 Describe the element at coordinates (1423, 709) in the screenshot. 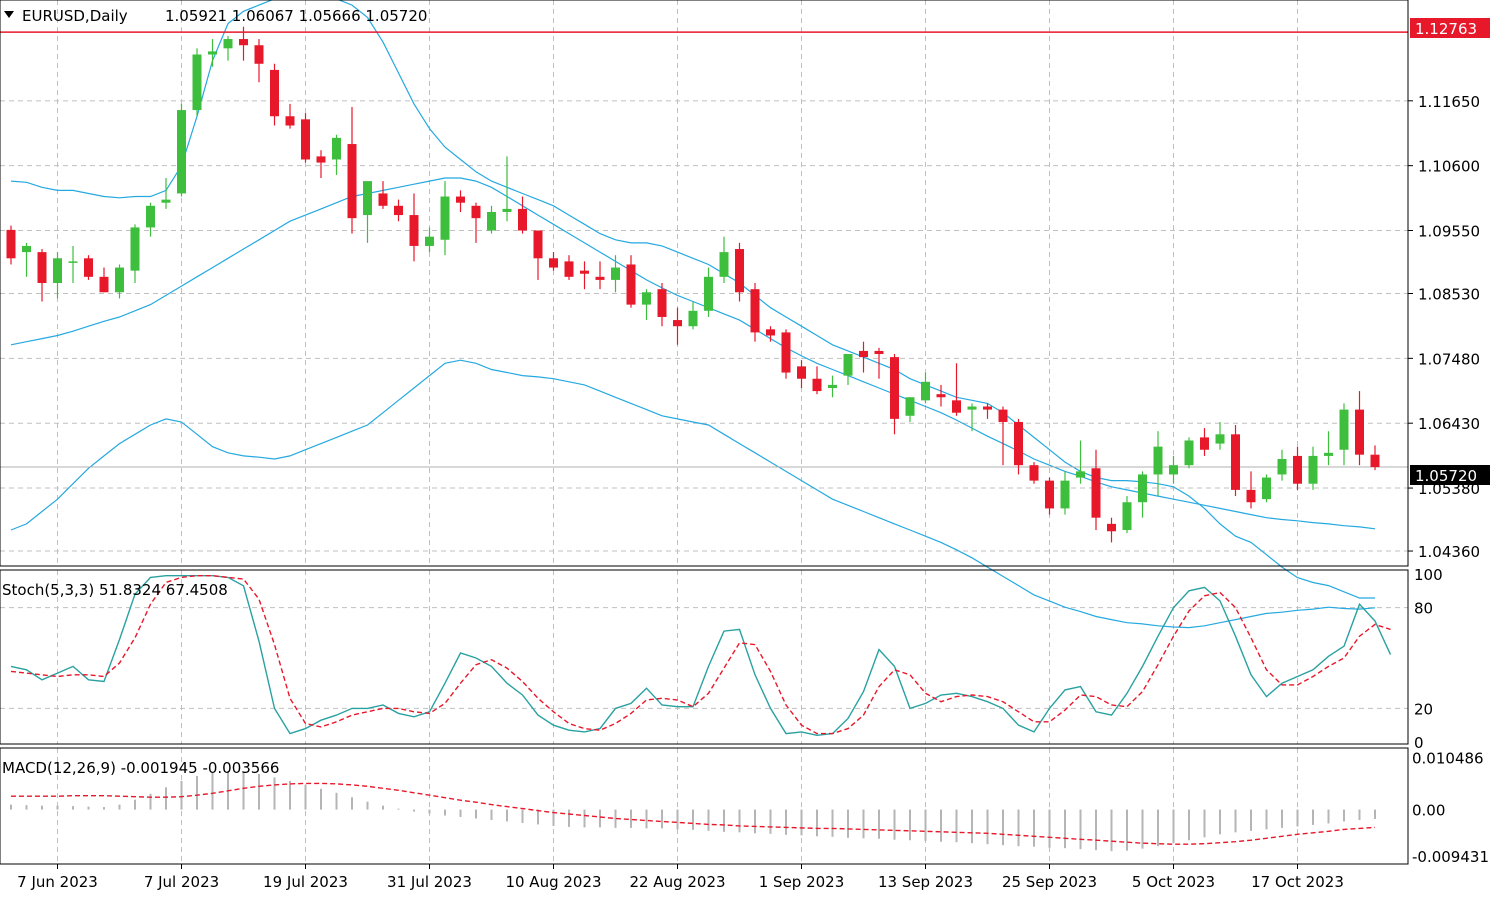

I see `stoch-axis-label: 20` at that location.